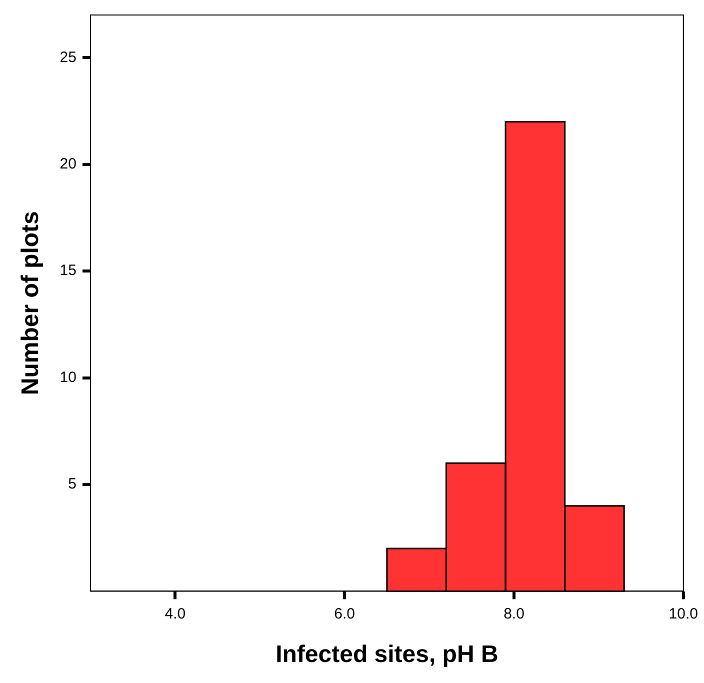  What do you see at coordinates (72, 484) in the screenshot?
I see `y-tick-label: 5` at bounding box center [72, 484].